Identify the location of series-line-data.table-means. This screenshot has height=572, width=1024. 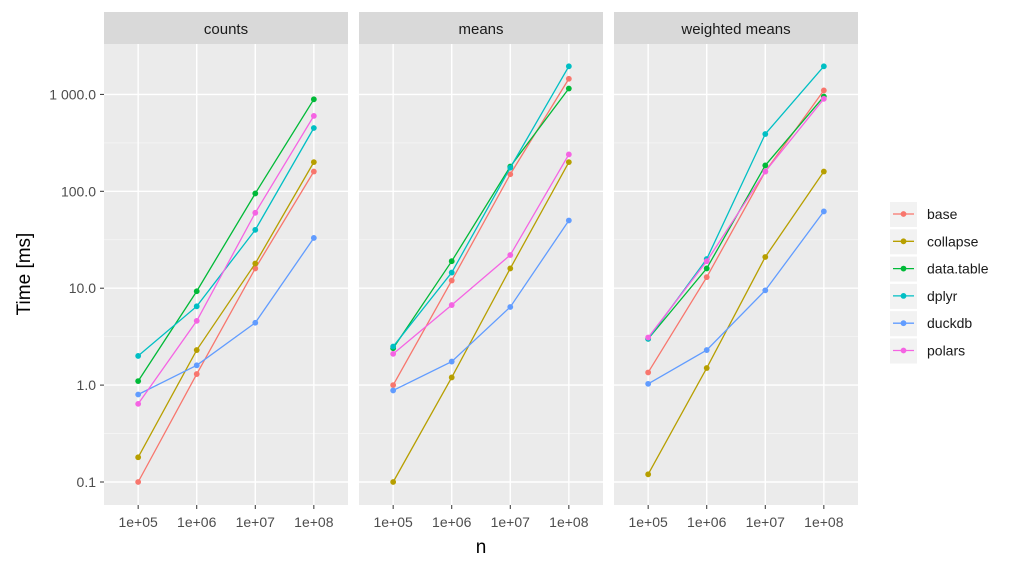
(481, 218).